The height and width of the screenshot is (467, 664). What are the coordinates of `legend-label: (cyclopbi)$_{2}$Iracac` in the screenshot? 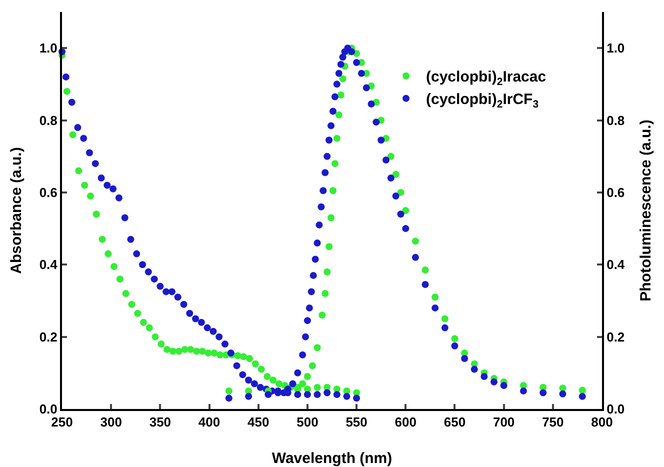 It's located at (486, 78).